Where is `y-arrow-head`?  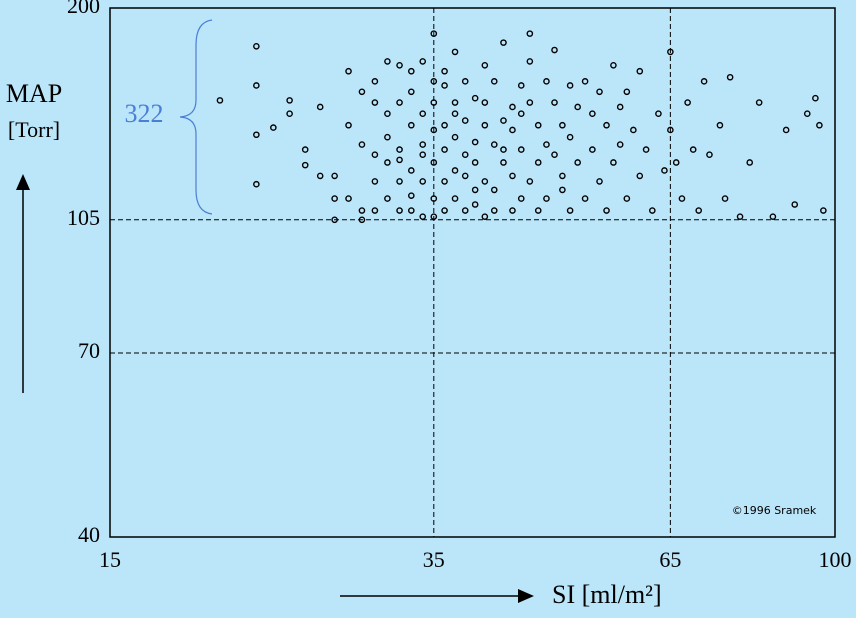 y-arrow-head is located at coordinates (23, 182).